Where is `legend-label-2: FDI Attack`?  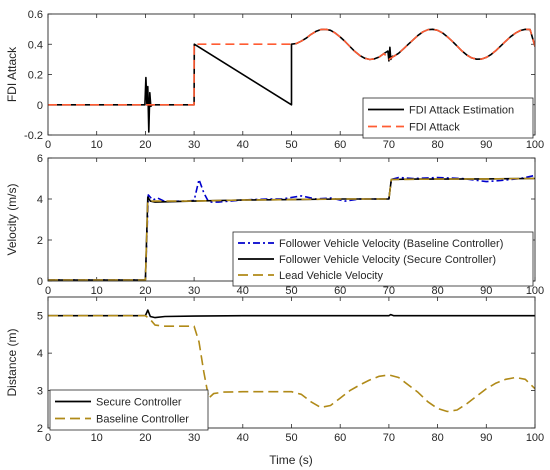
legend-label-2: FDI Attack is located at coordinates (434, 128).